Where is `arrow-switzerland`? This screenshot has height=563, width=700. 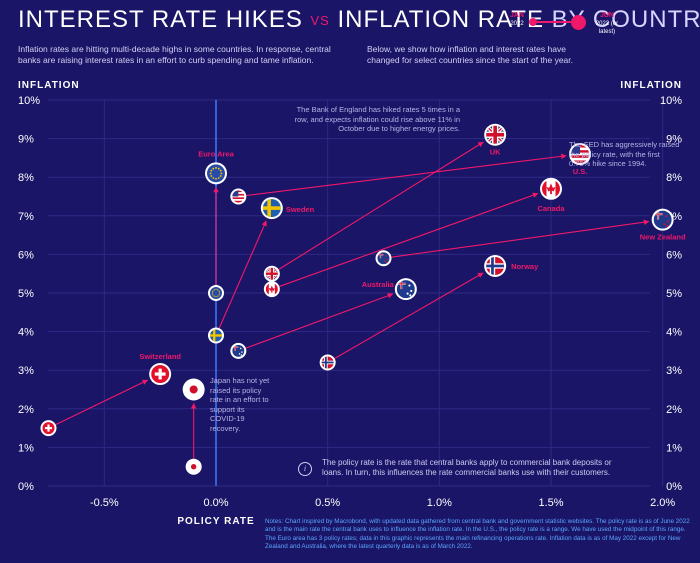
arrow-switzerland is located at coordinates (102, 402).